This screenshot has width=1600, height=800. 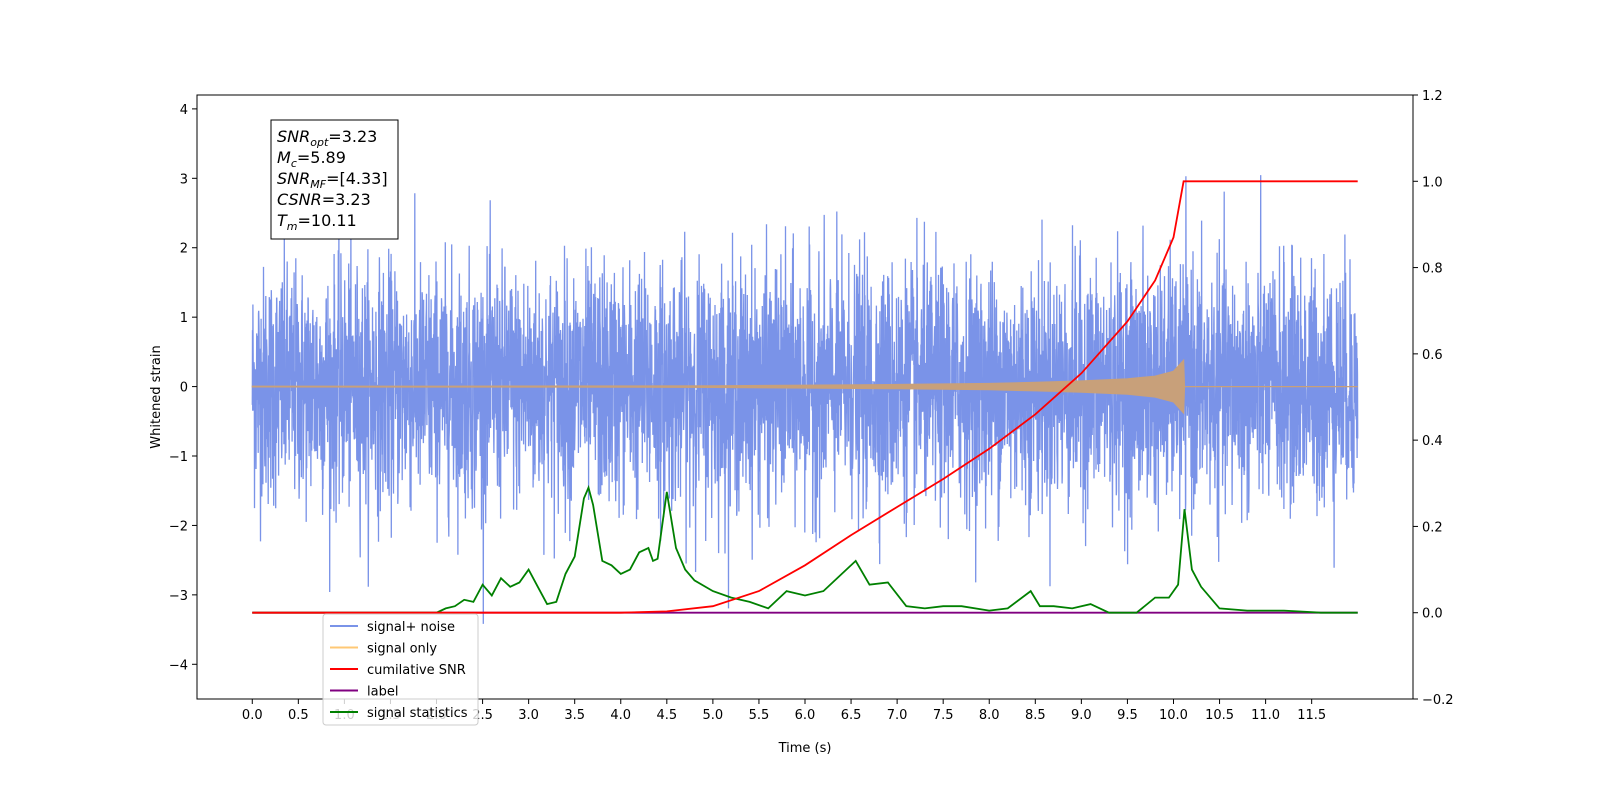 What do you see at coordinates (1173, 715) in the screenshot?
I see `x-tick-label: 10.0` at bounding box center [1173, 715].